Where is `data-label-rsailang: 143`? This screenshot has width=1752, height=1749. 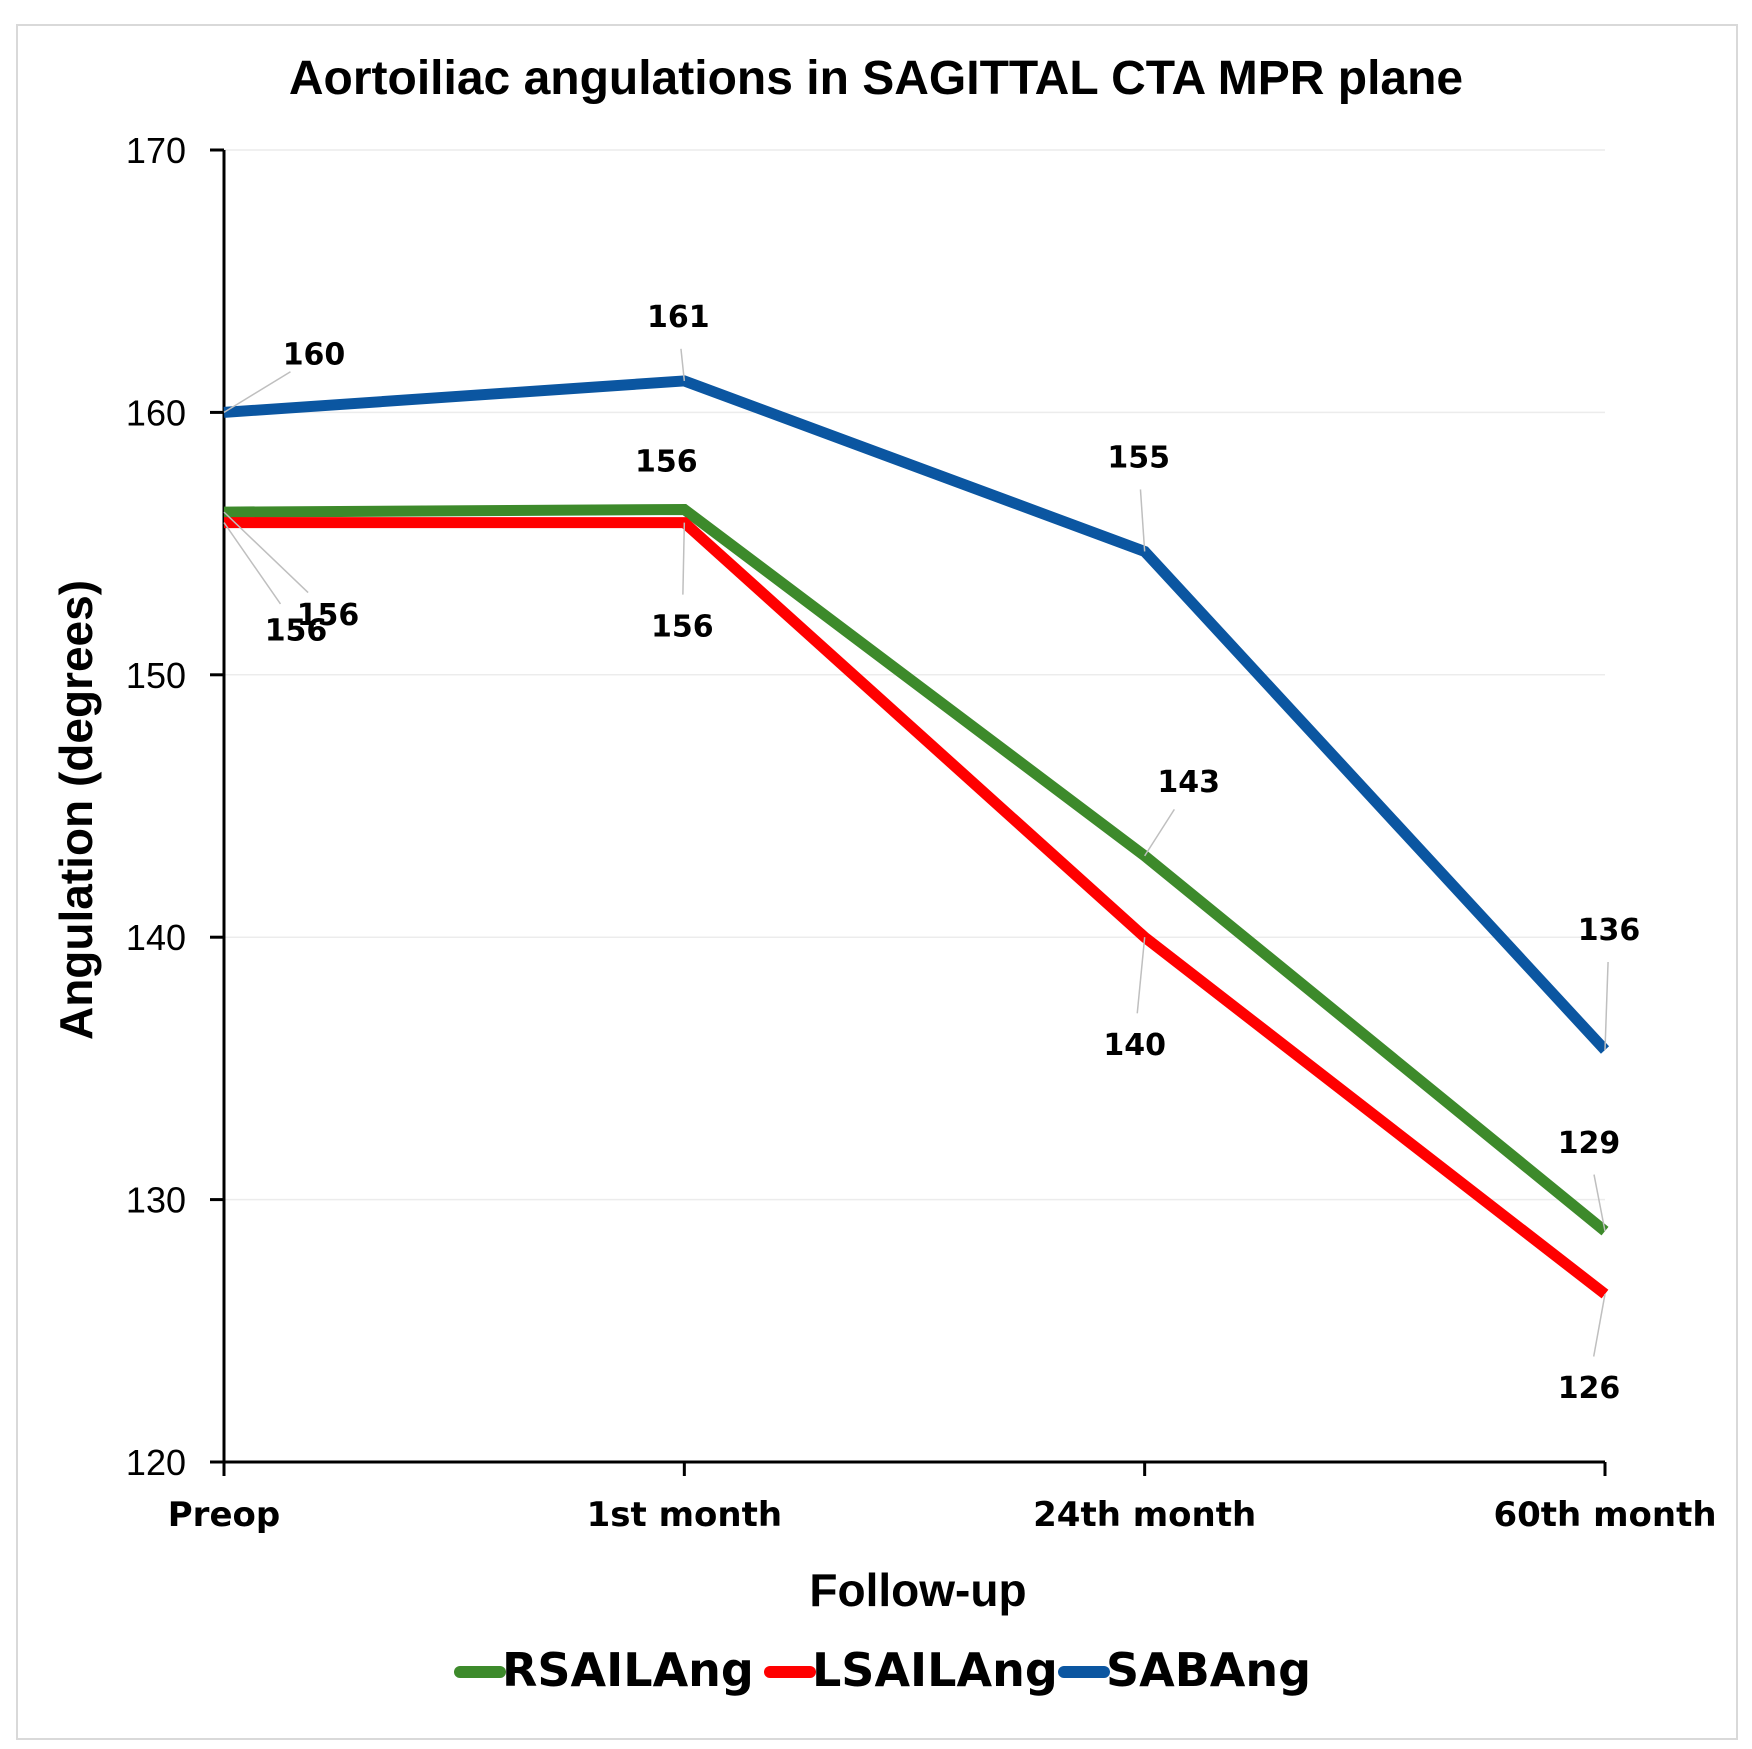
data-label-rsailang: 143 is located at coordinates (1188, 782).